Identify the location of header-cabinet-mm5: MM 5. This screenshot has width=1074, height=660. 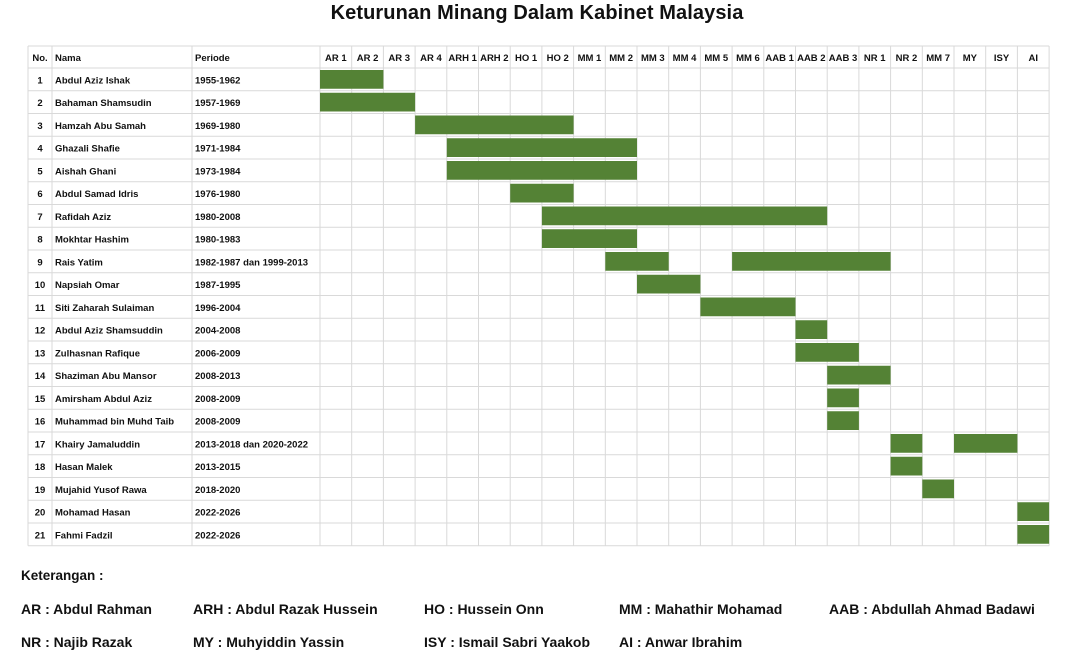
(716, 58).